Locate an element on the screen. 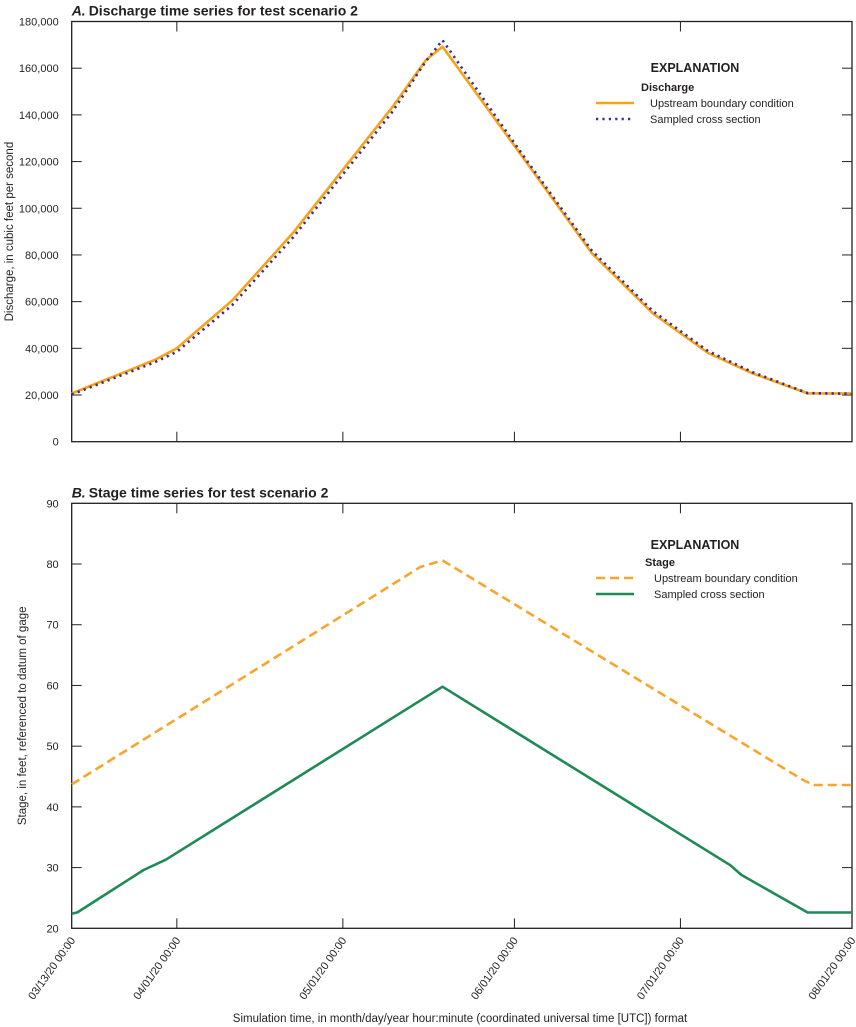  panel-label: A. is located at coordinates (78, 11).